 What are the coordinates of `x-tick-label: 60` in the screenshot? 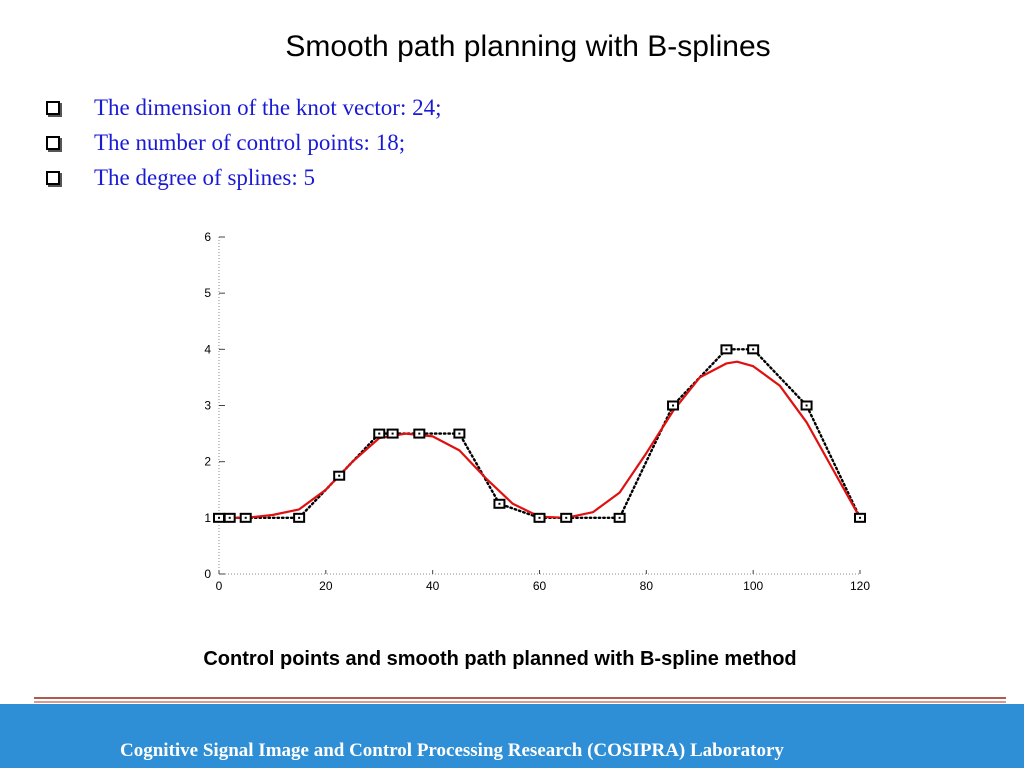 It's located at (540, 586).